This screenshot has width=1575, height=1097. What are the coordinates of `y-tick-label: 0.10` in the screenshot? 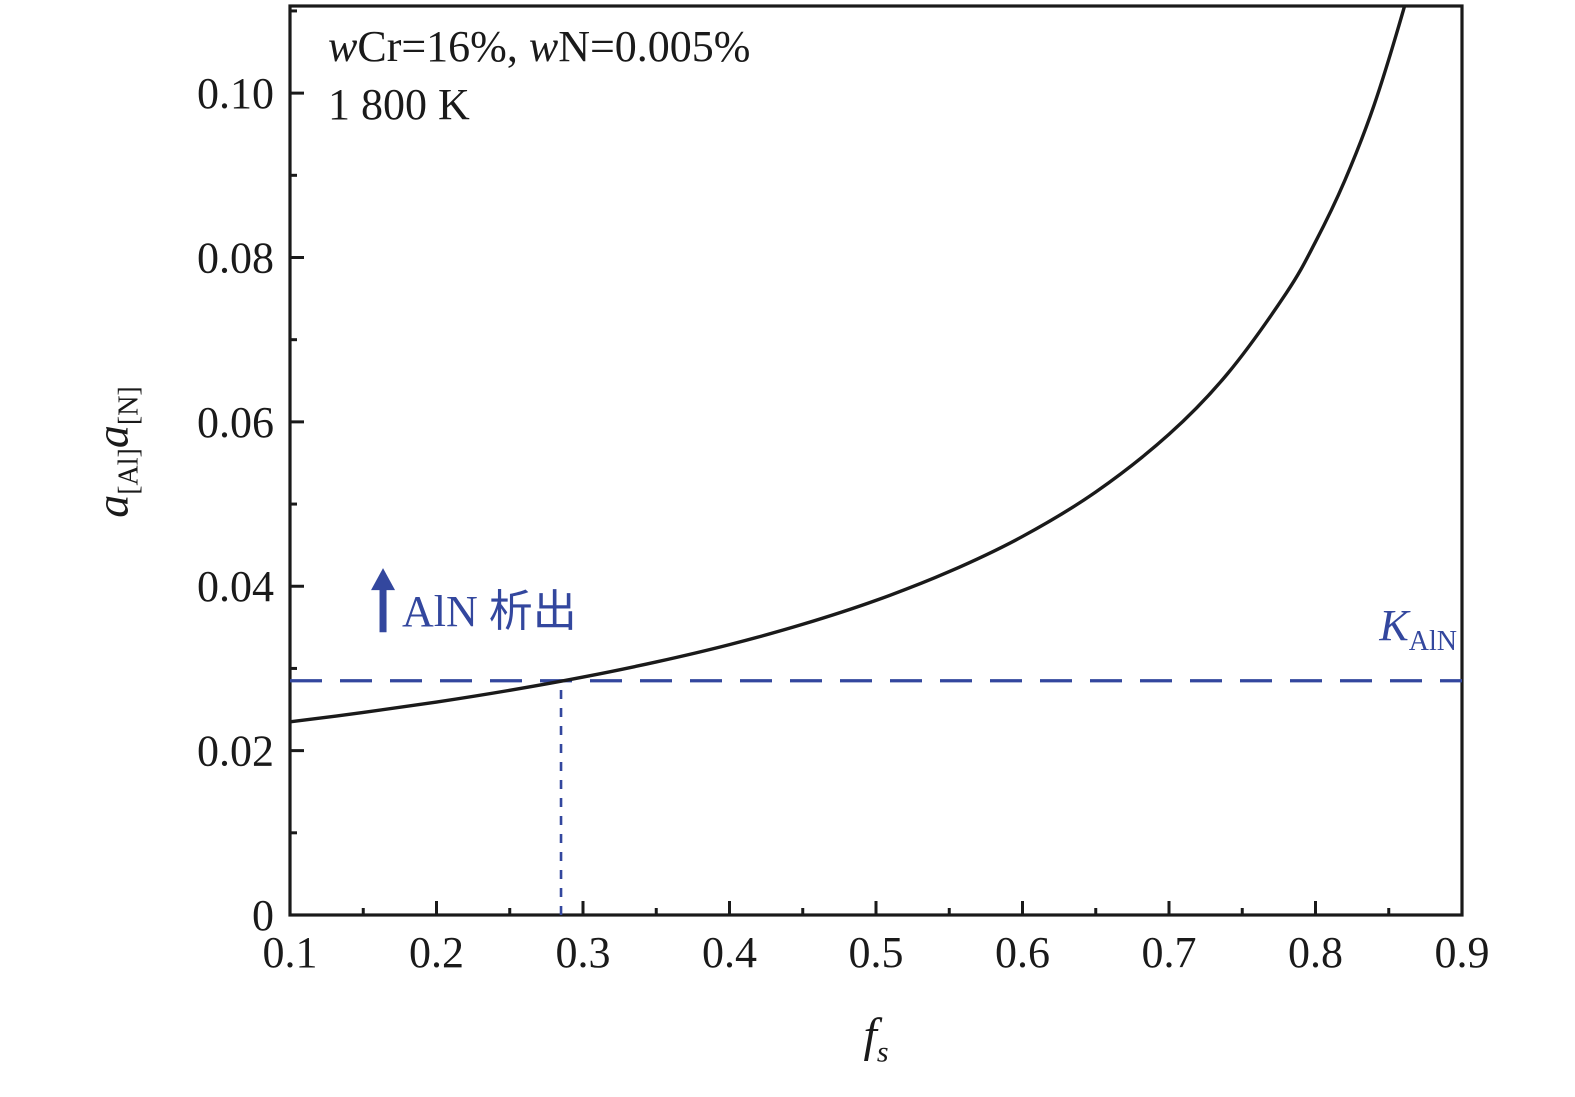 It's located at (235, 93).